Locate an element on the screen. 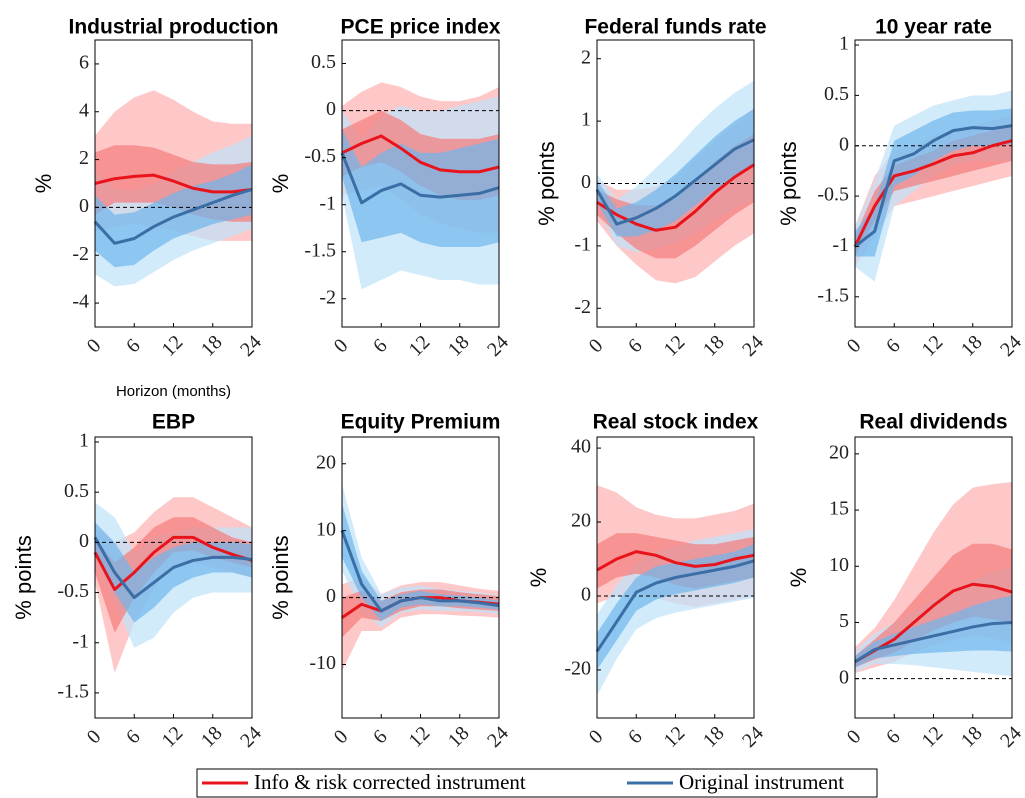 Image resolution: width=1025 pixels, height=798 pixels. panel-title: Real dividends is located at coordinates (933, 422).